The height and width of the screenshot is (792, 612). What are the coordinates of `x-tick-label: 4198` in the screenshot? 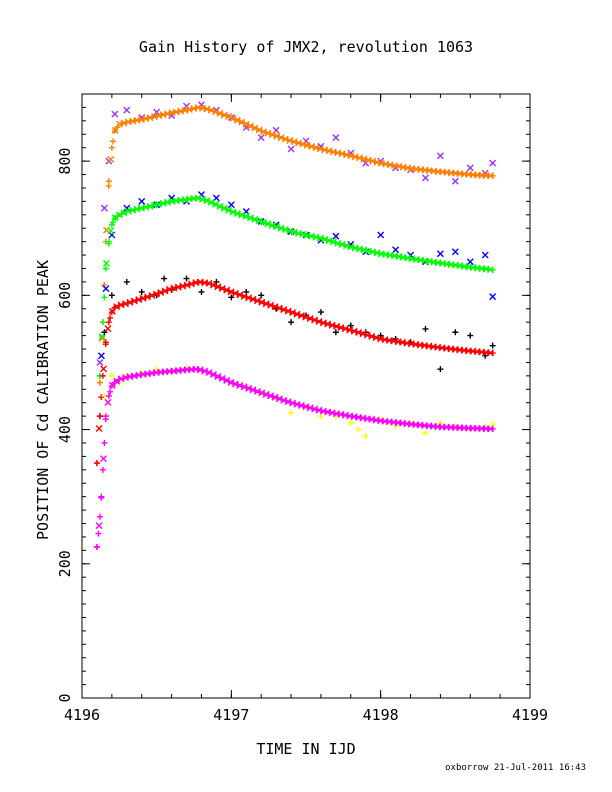 It's located at (381, 715).